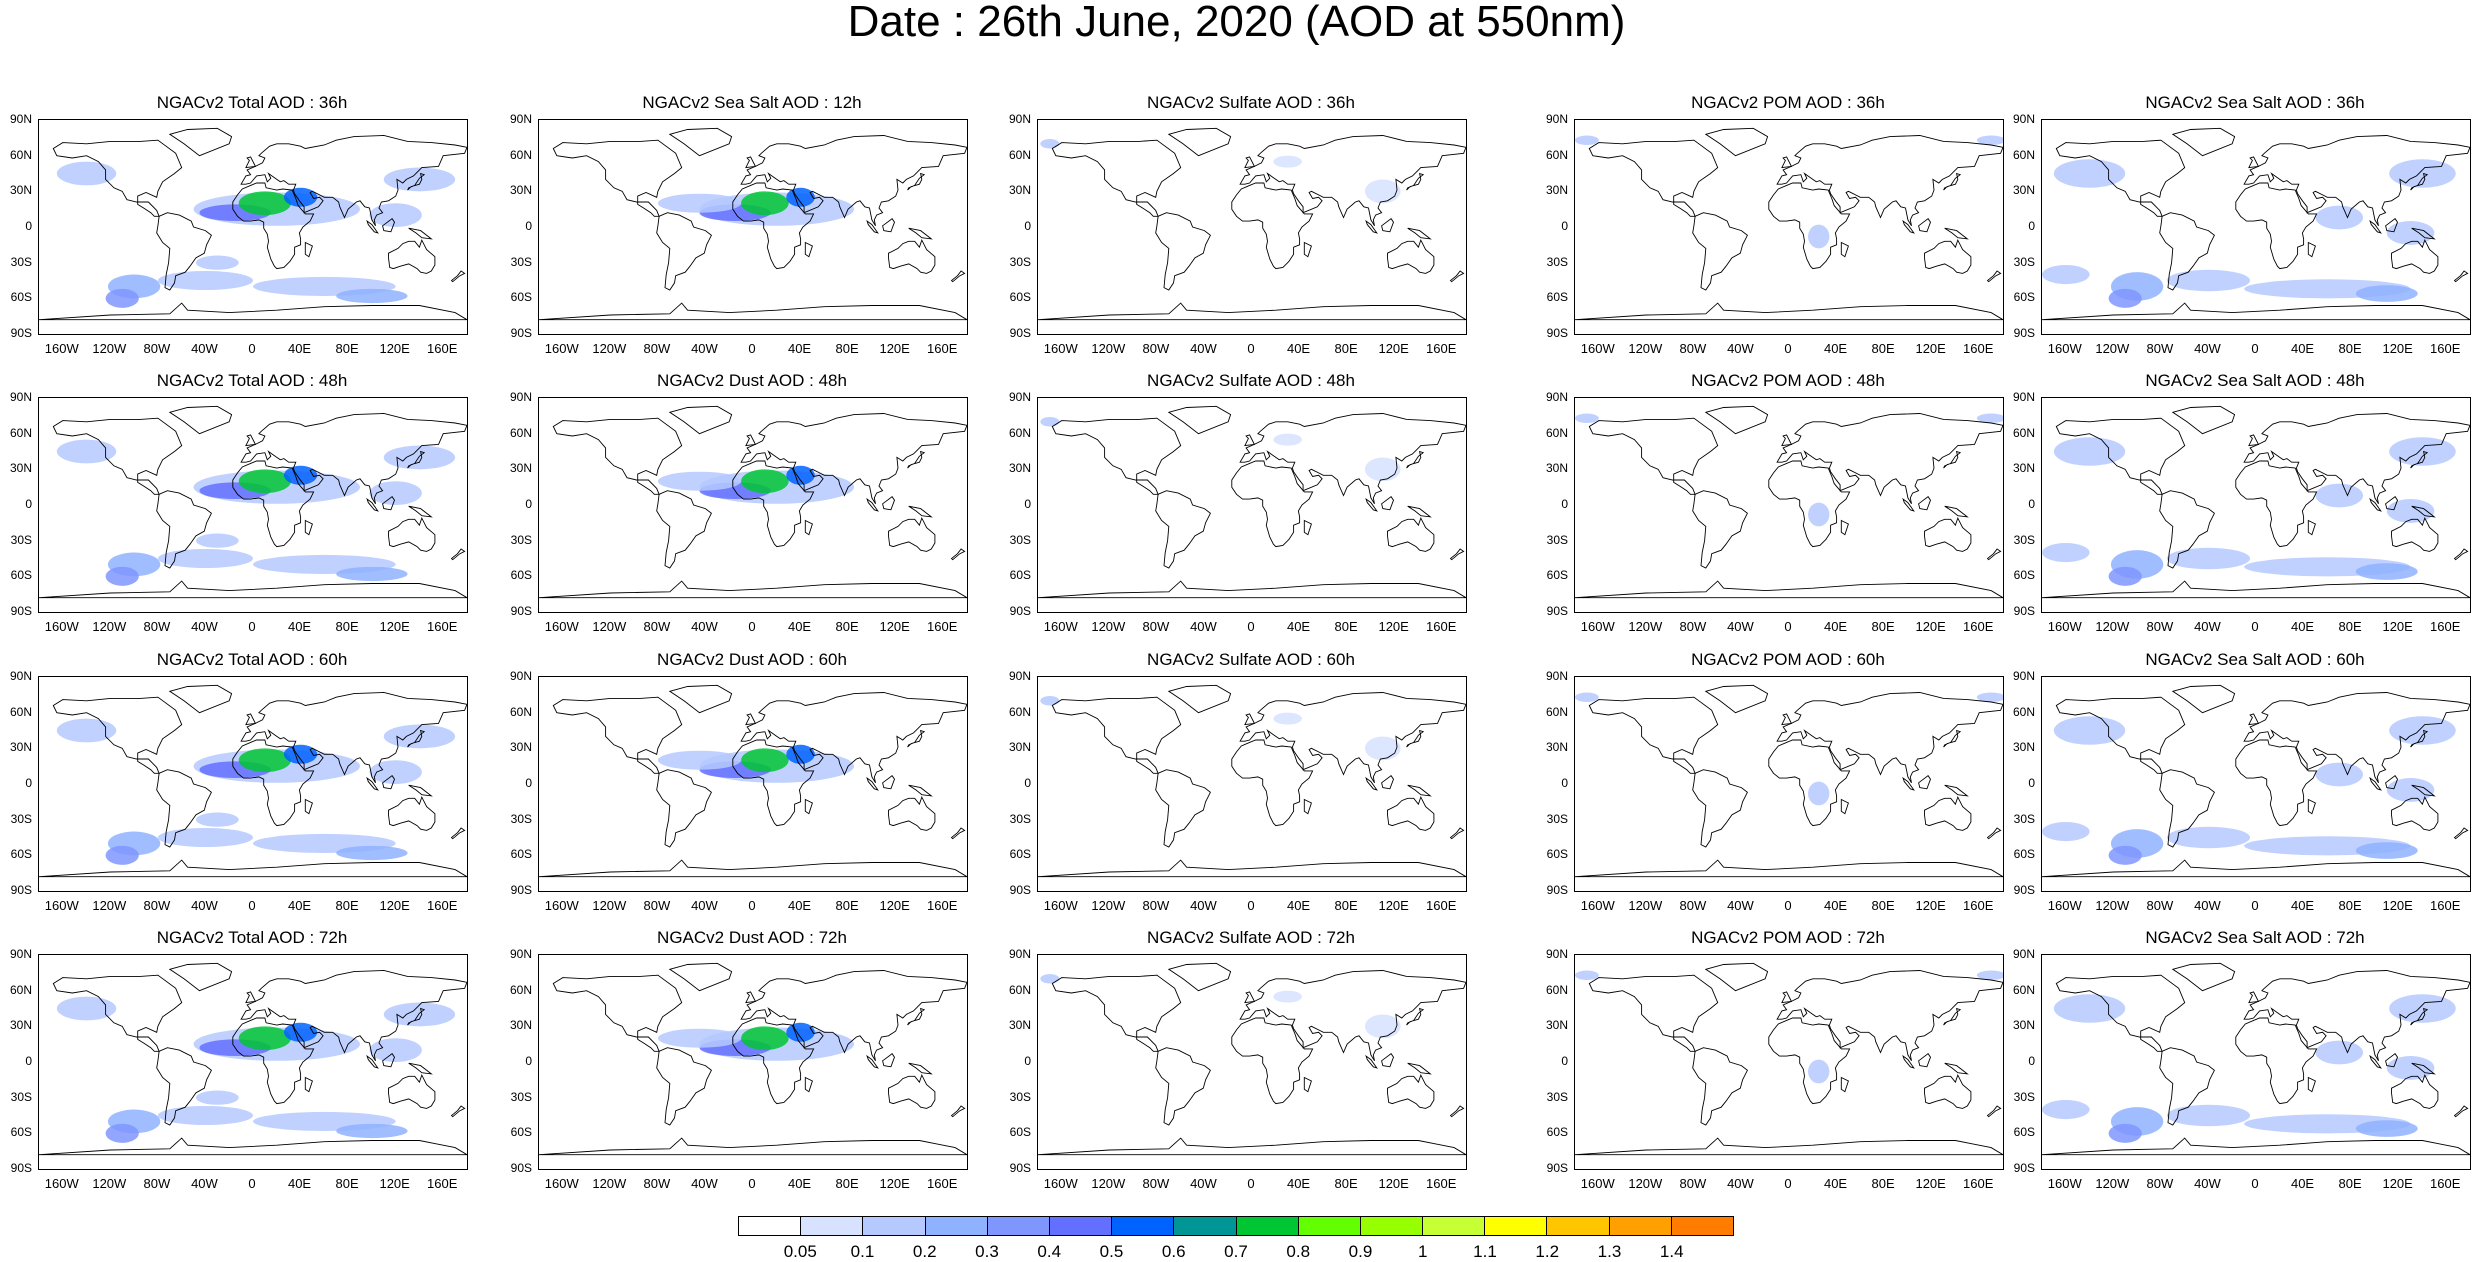 This screenshot has width=2473, height=1262. What do you see at coordinates (1645, 1183) in the screenshot?
I see `lon-tick-label: 120W` at bounding box center [1645, 1183].